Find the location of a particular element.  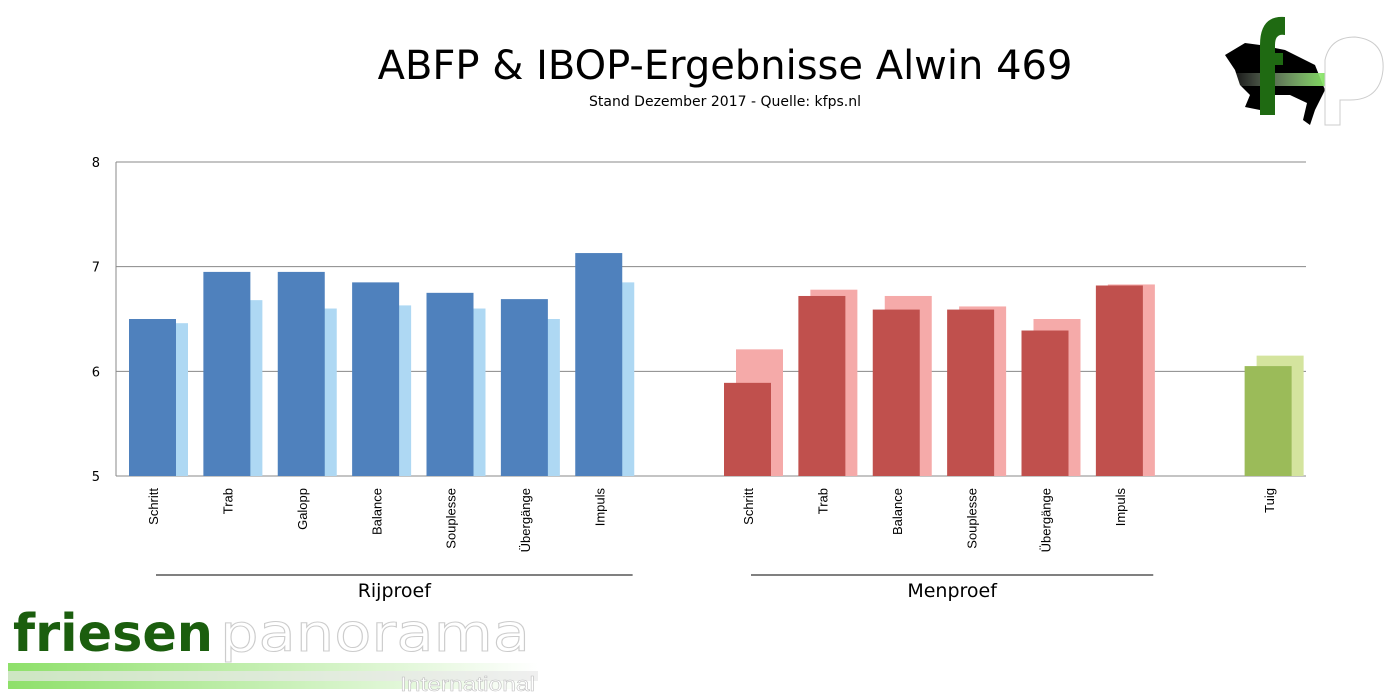

y-tick-label: 7 is located at coordinates (96, 268).